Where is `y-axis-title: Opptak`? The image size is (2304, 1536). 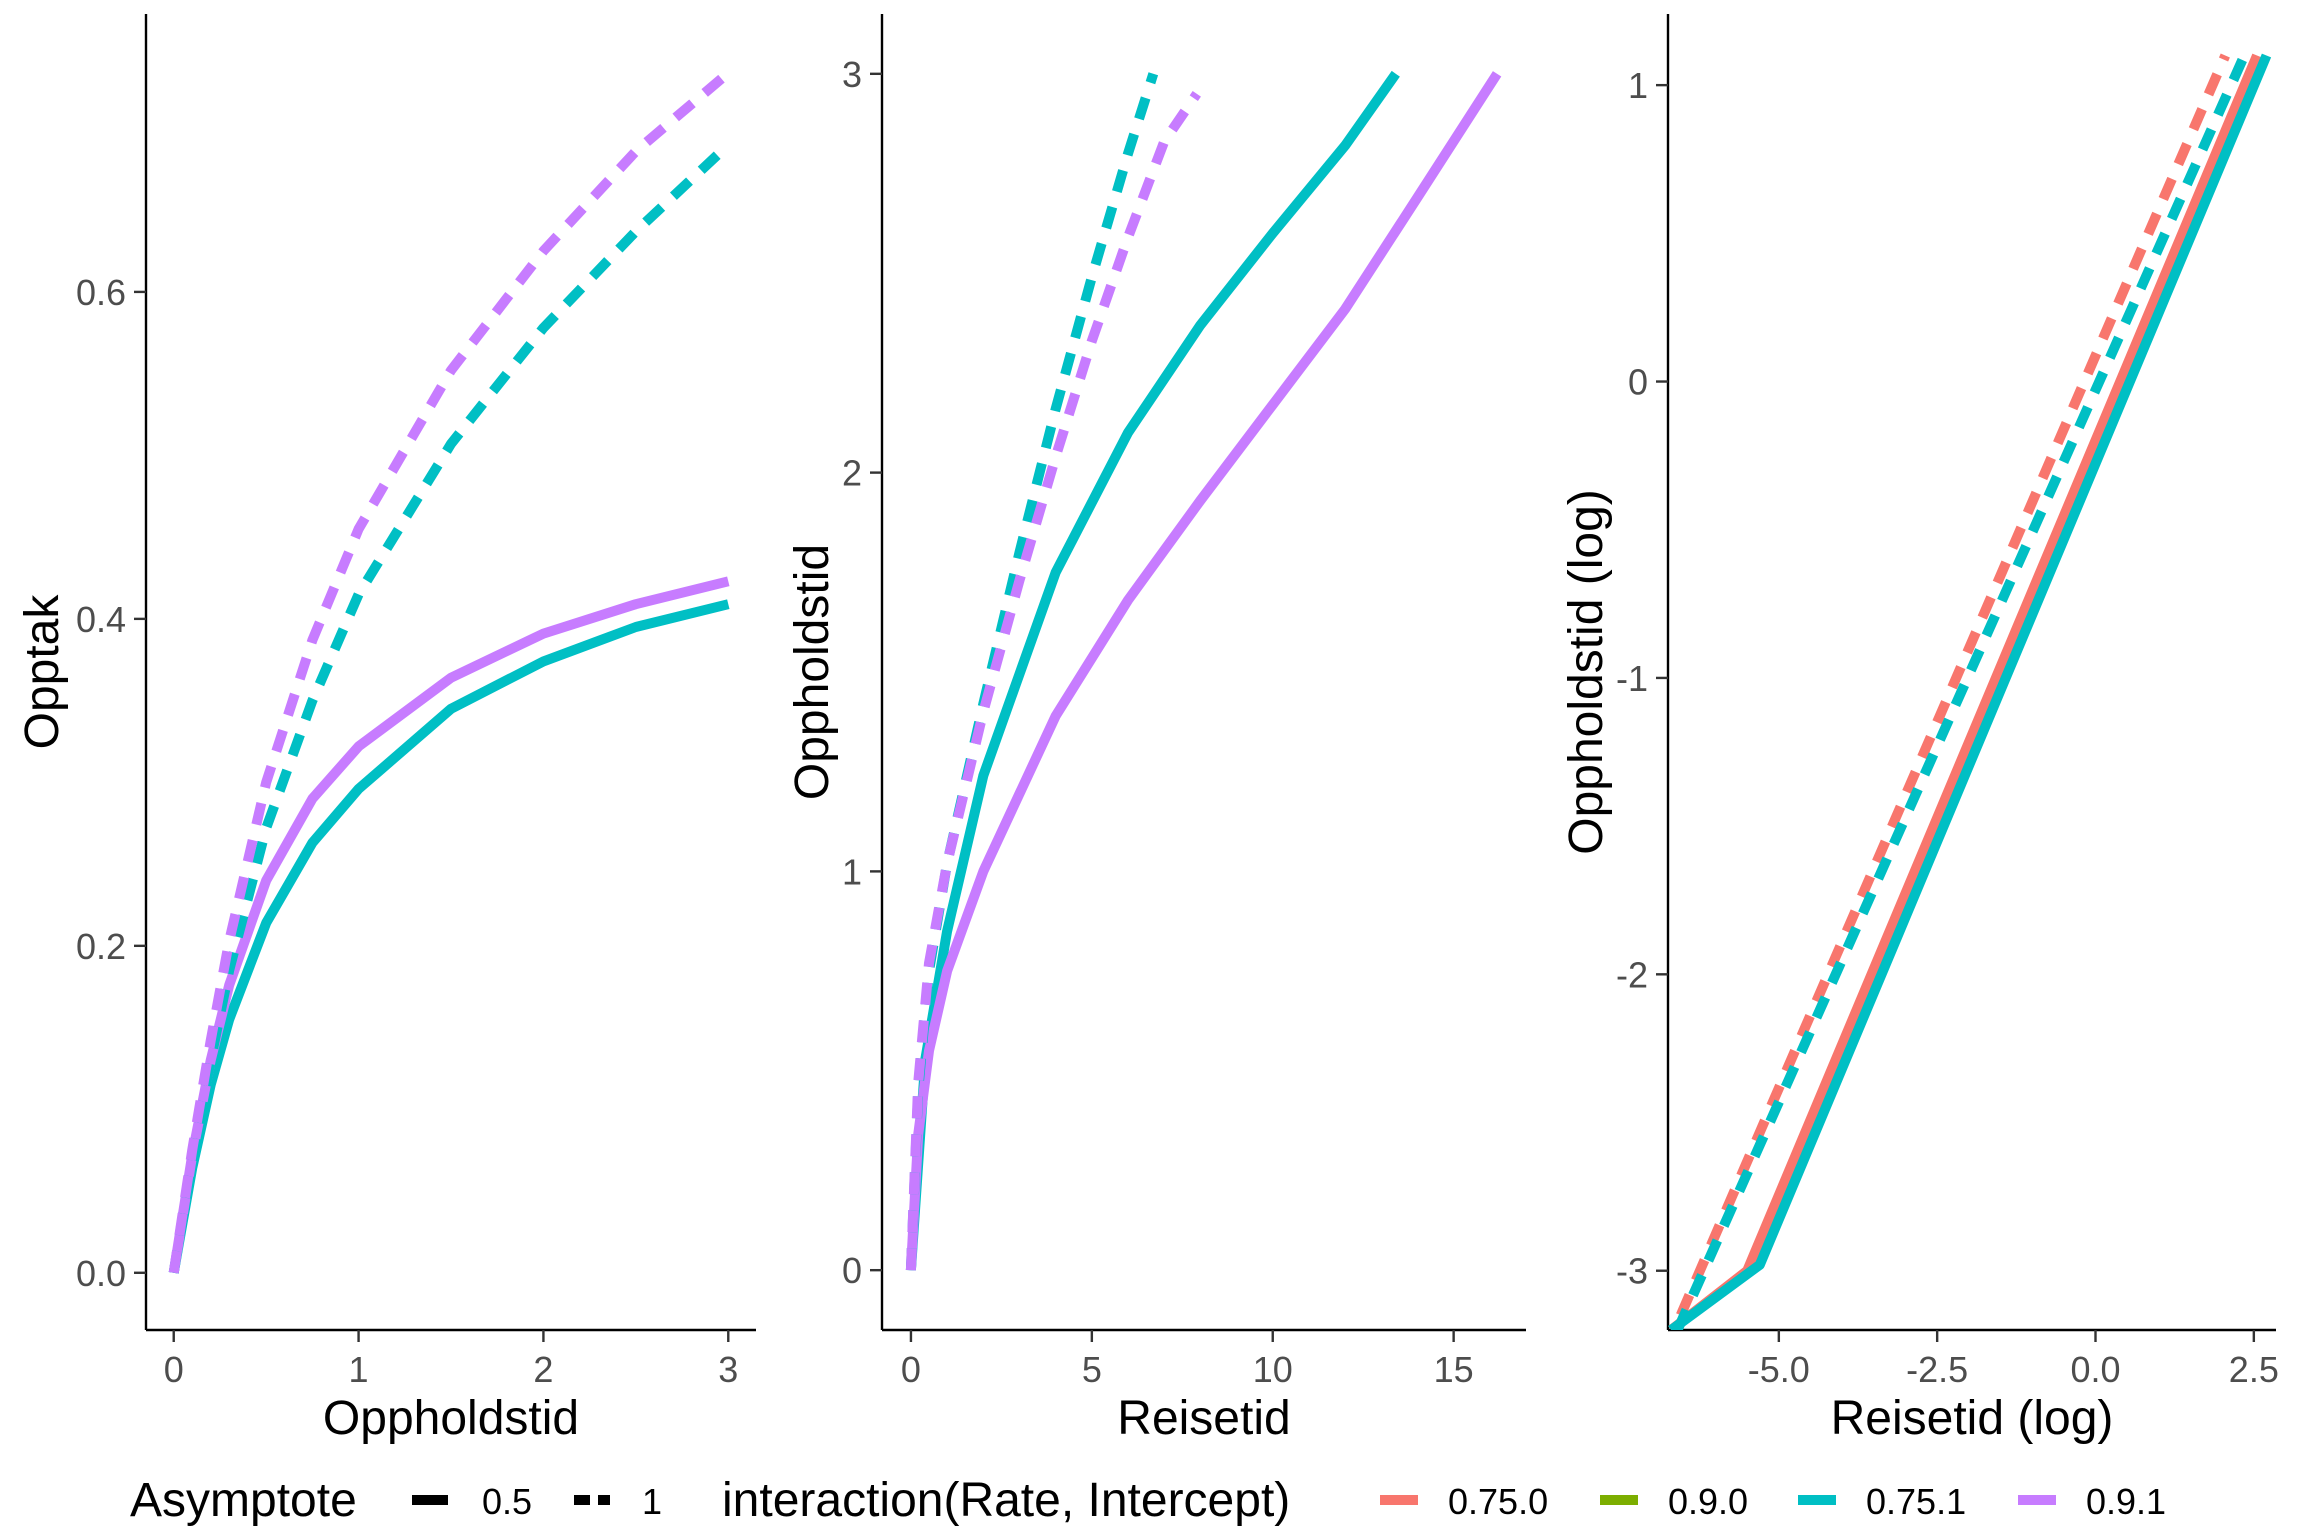
y-axis-title: Opptak is located at coordinates (42, 672).